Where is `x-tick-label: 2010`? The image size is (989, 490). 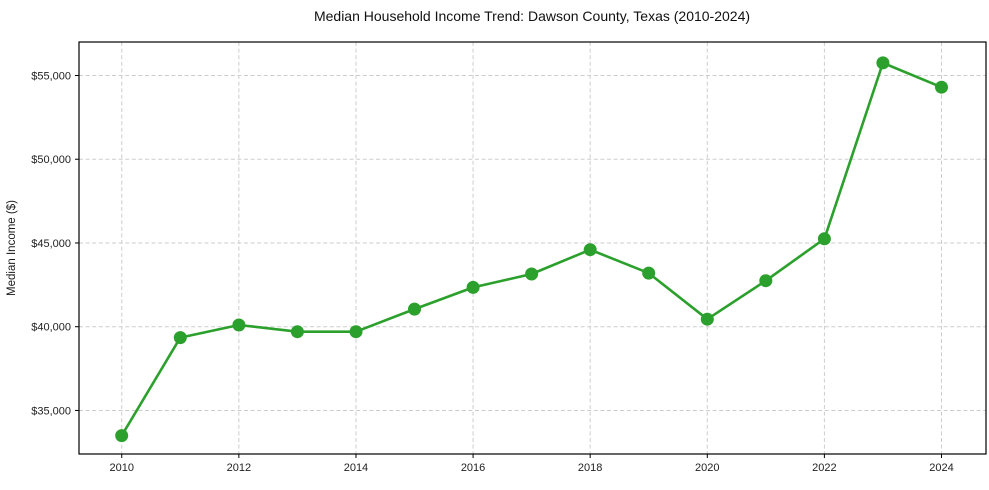 x-tick-label: 2010 is located at coordinates (122, 468).